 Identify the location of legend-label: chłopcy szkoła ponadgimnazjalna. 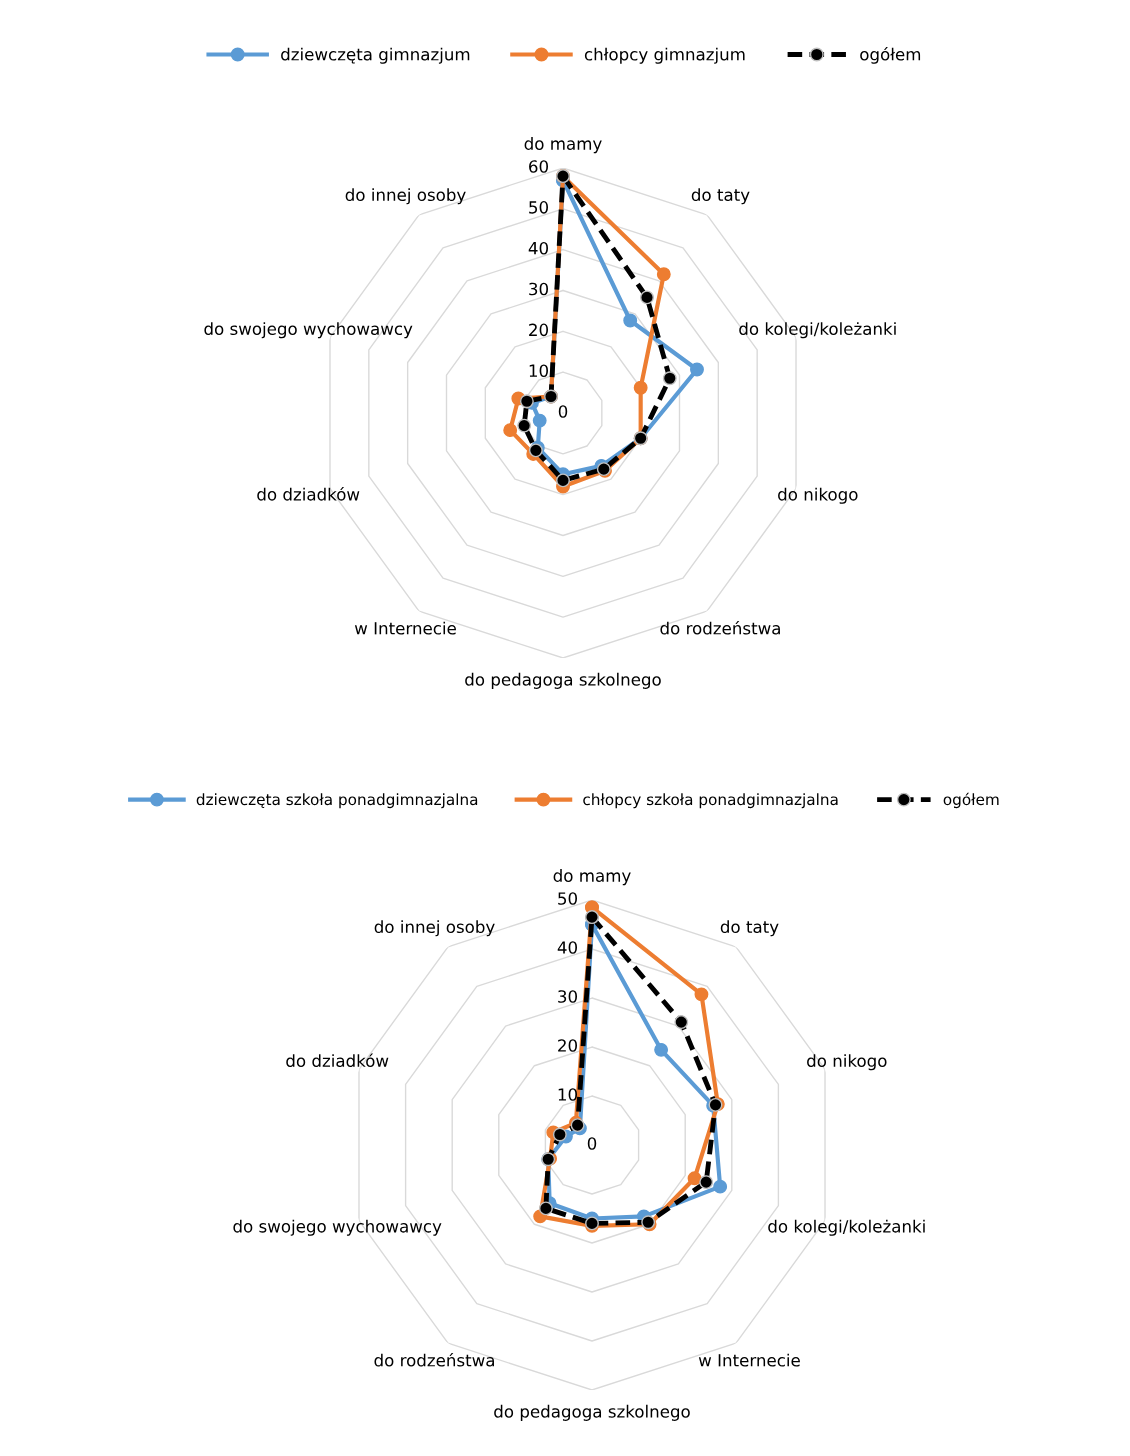
(710, 801).